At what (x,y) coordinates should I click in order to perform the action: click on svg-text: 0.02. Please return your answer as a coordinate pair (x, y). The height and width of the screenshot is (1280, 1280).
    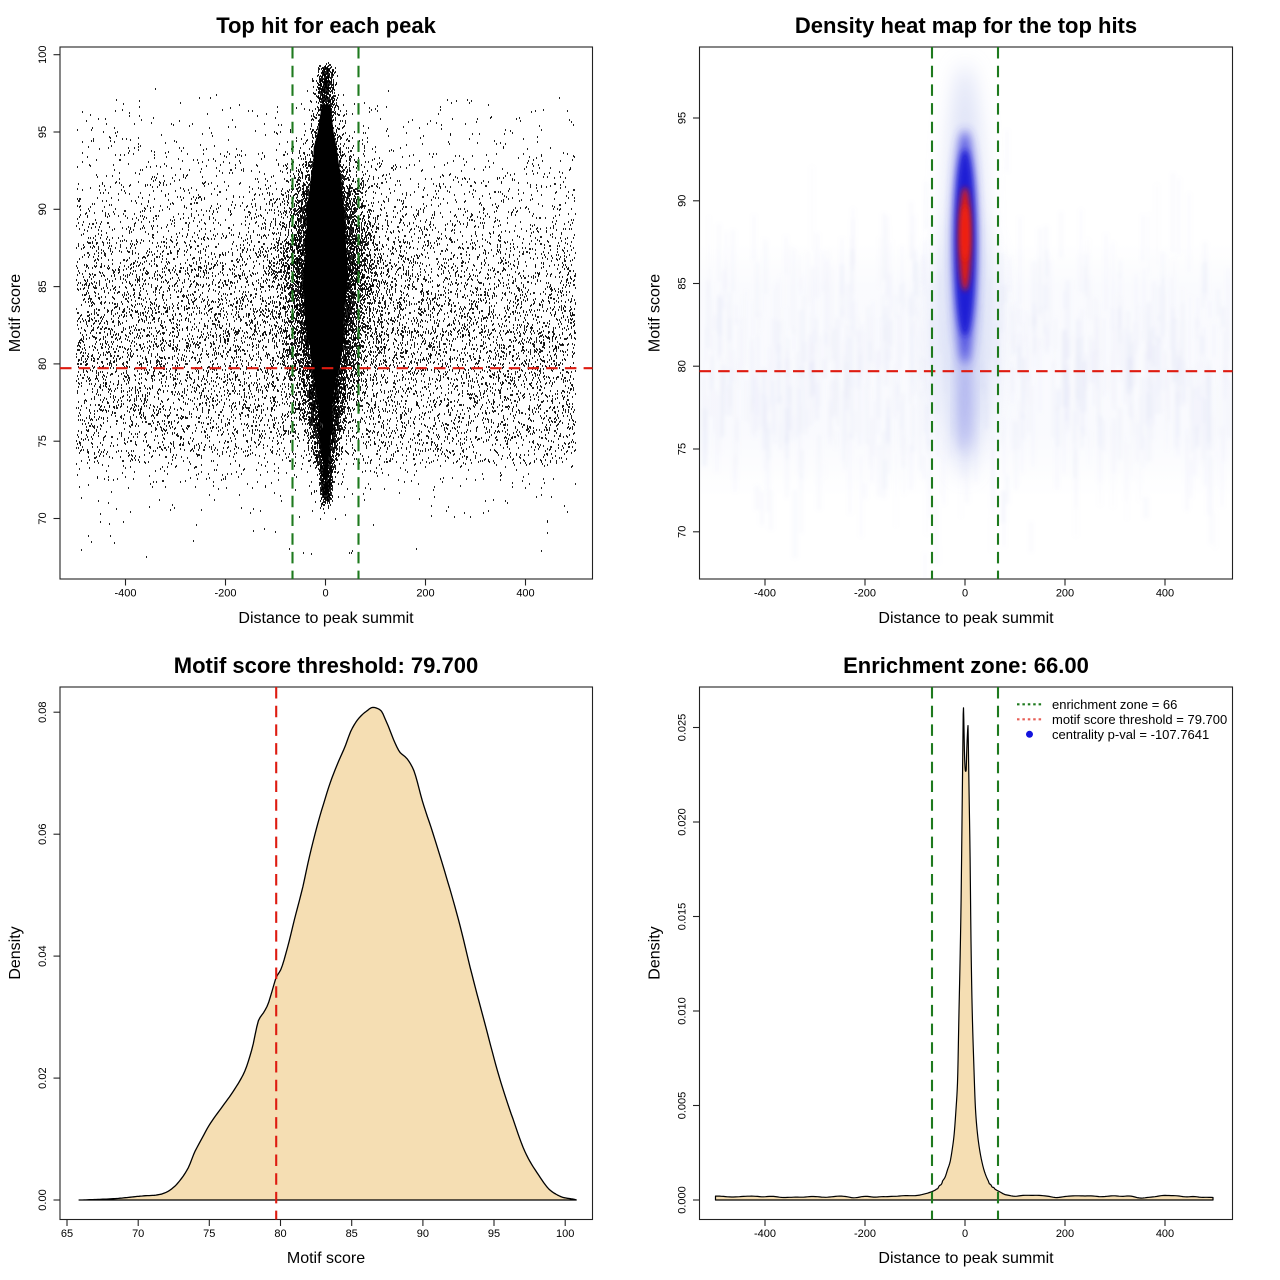
    Looking at the image, I should click on (43, 1077).